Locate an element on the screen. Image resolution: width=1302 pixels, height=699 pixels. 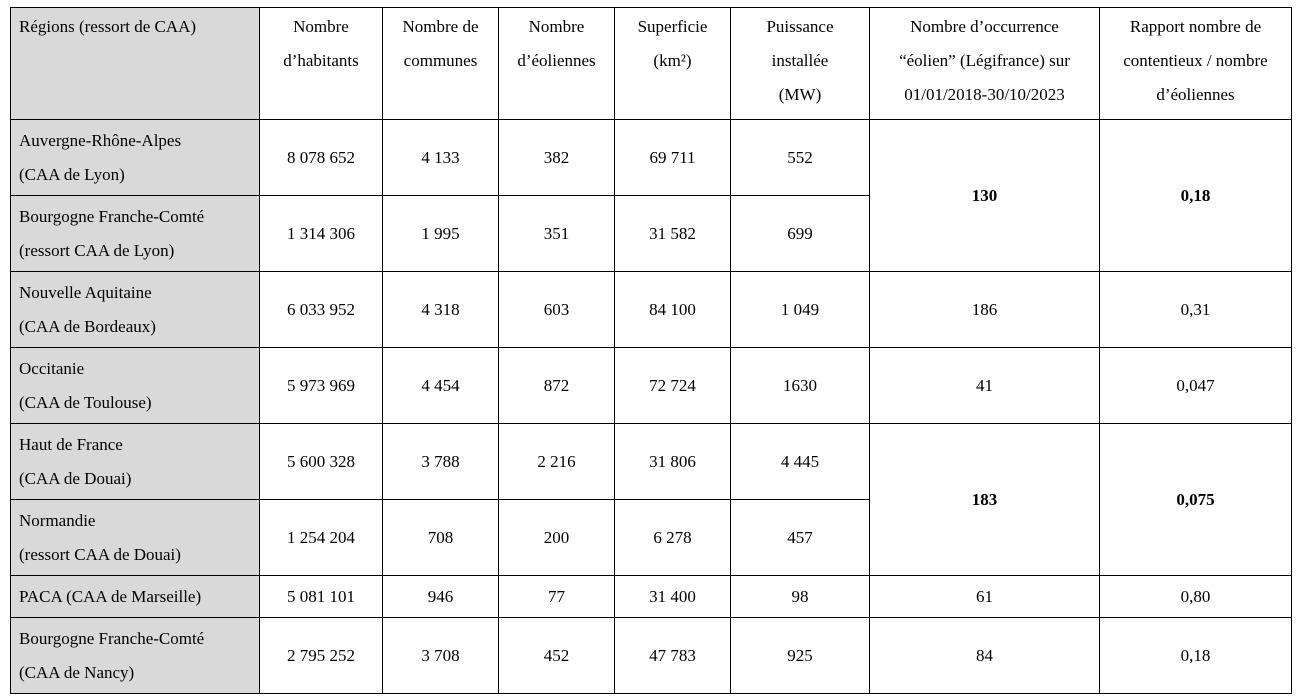
habitants-cell: 5 973 969 is located at coordinates (321, 385).